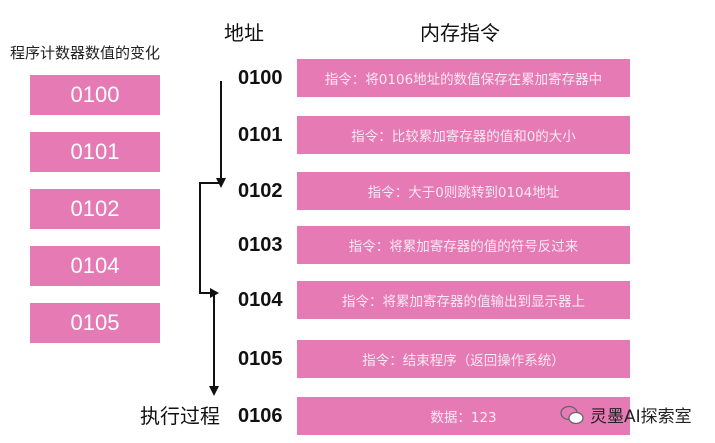  Describe the element at coordinates (463, 300) in the screenshot. I see `memory-cell: 指令：将累加寄存器的值输出到显示器上` at that location.